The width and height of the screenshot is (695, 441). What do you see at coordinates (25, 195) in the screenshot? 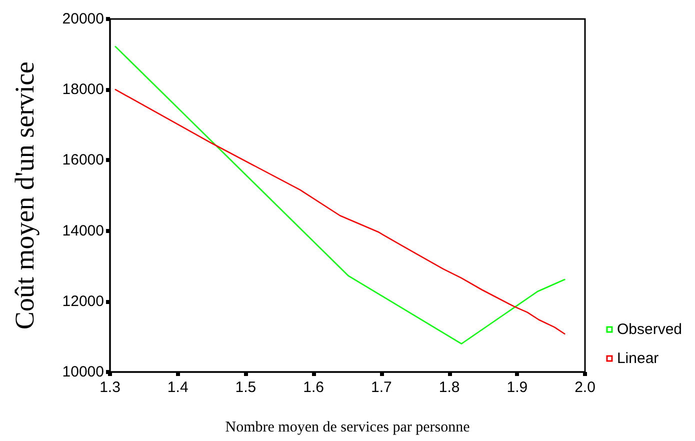
I see `y-axis-title: Coût moyen d'un service` at bounding box center [25, 195].